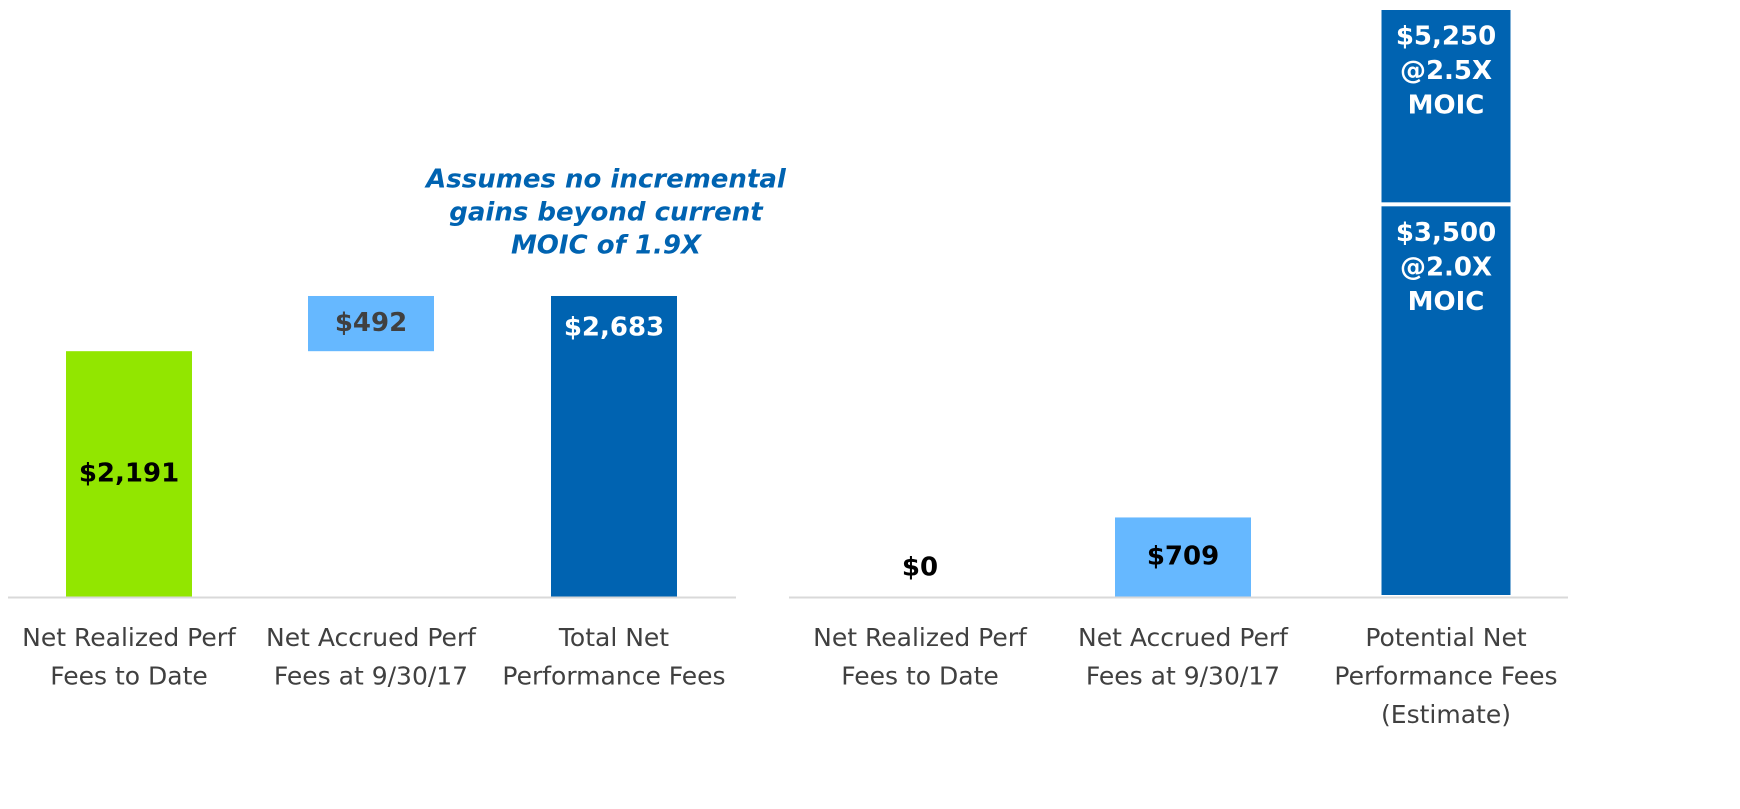 The image size is (1740, 809). Describe the element at coordinates (1446, 714) in the screenshot. I see `category-label: (Estimate)` at that location.